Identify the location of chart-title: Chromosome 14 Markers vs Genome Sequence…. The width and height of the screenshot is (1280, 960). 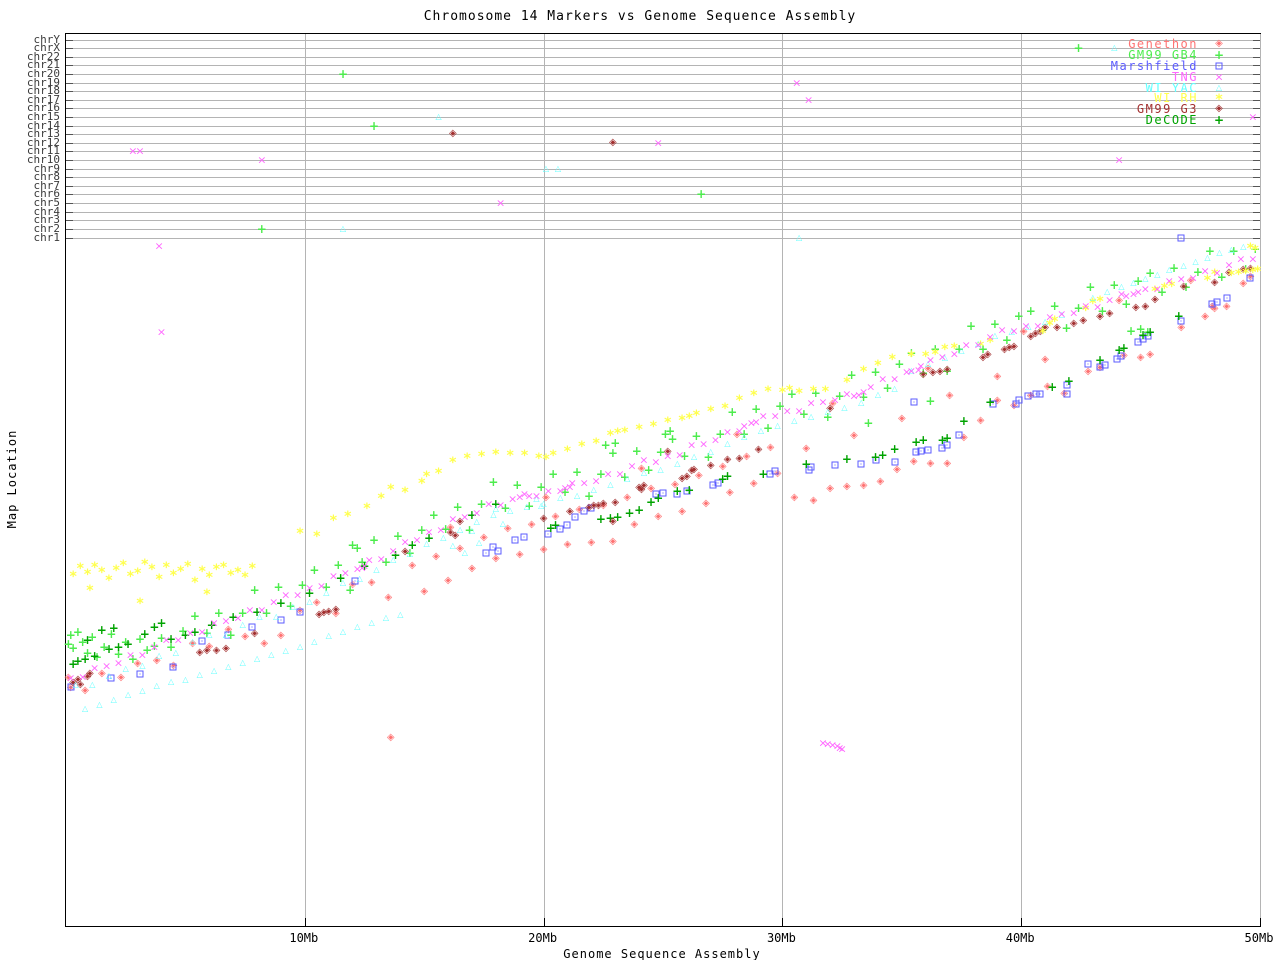
(640, 16).